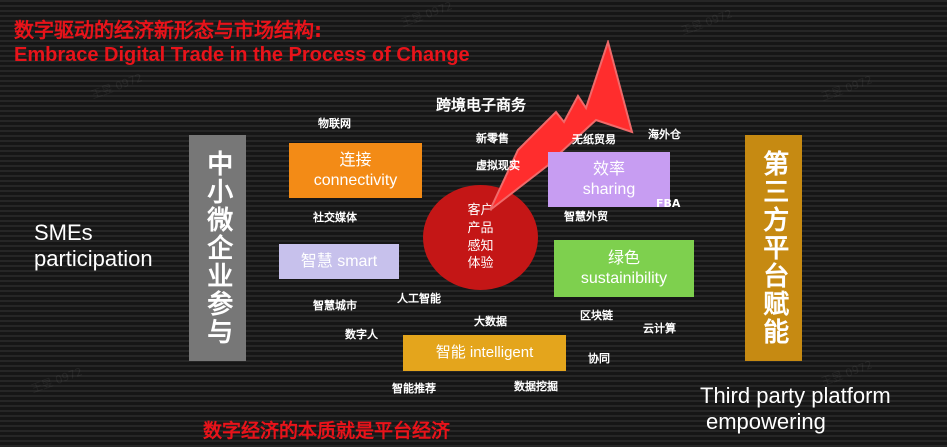  Describe the element at coordinates (492, 138) in the screenshot. I see `keyword-new-retail: 新零售` at that location.